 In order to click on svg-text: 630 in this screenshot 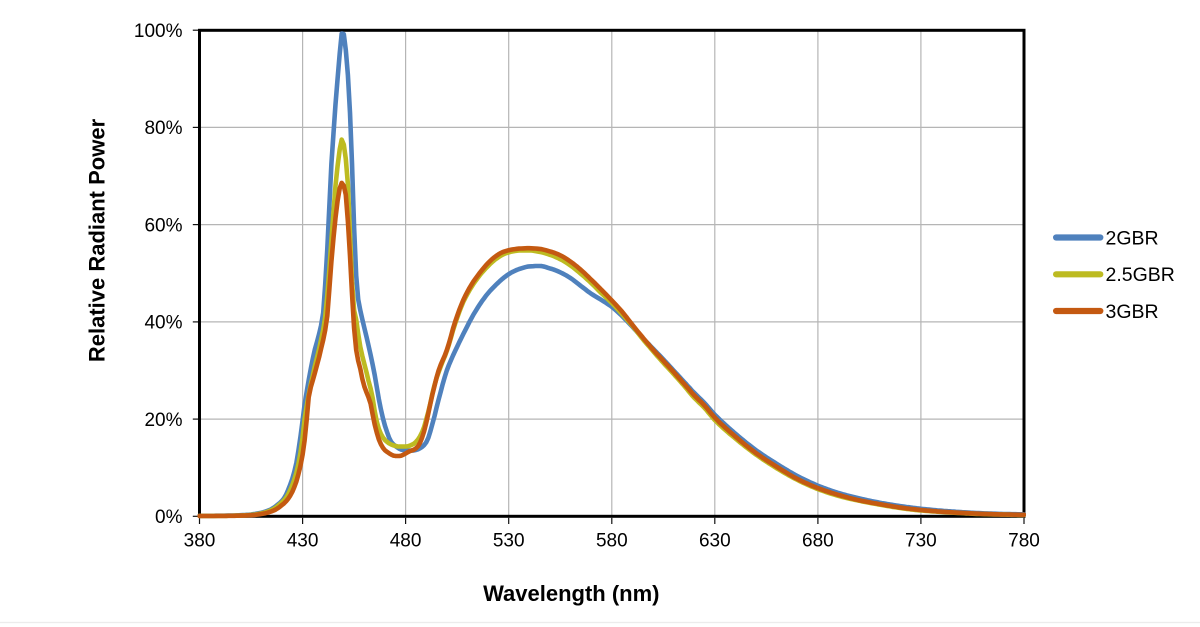, I will do `click(715, 541)`.